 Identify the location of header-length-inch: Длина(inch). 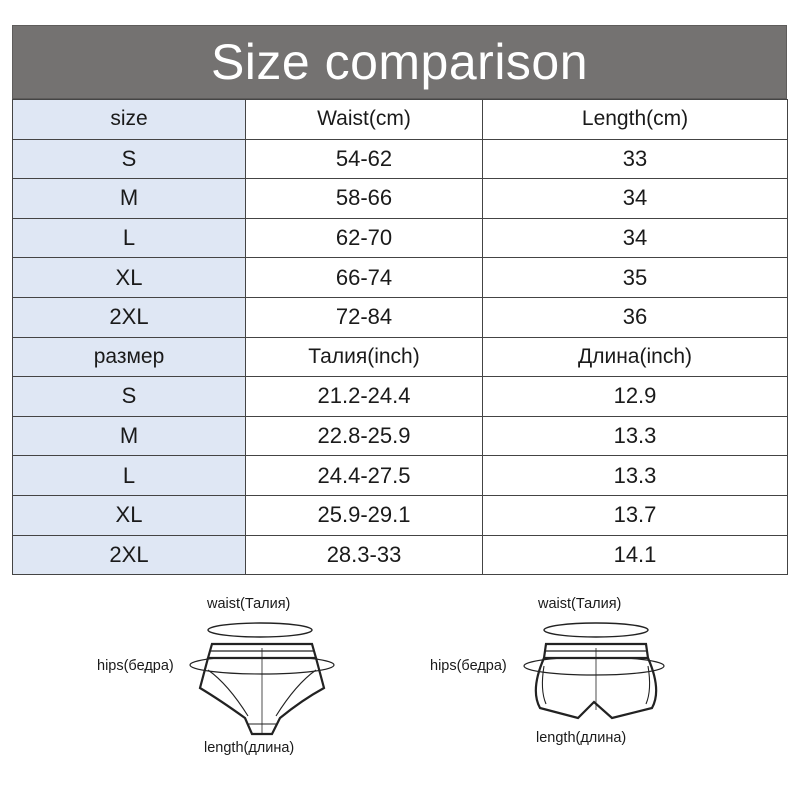
(635, 357).